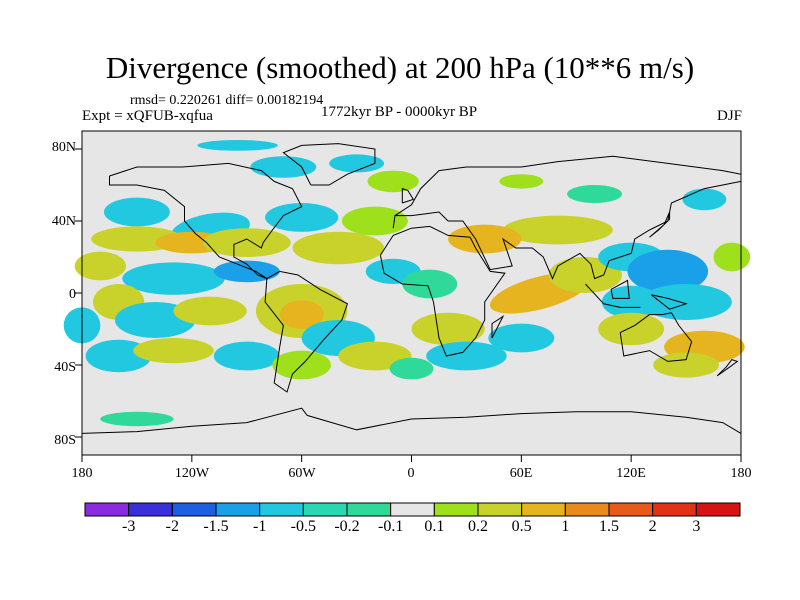  Describe the element at coordinates (631, 473) in the screenshot. I see `lon-label-120e: 120E` at that location.